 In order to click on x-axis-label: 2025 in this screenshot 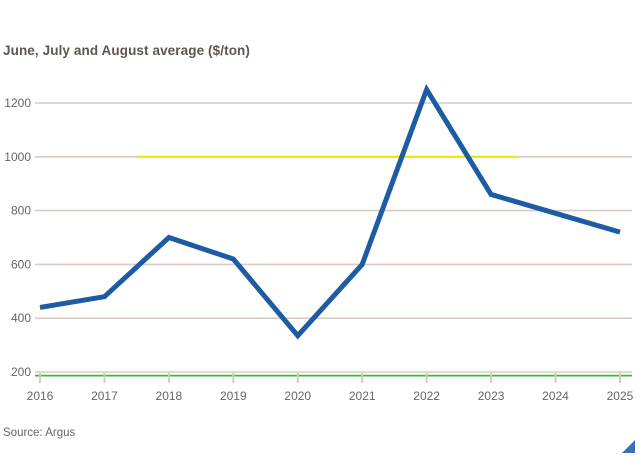, I will do `click(620, 396)`.